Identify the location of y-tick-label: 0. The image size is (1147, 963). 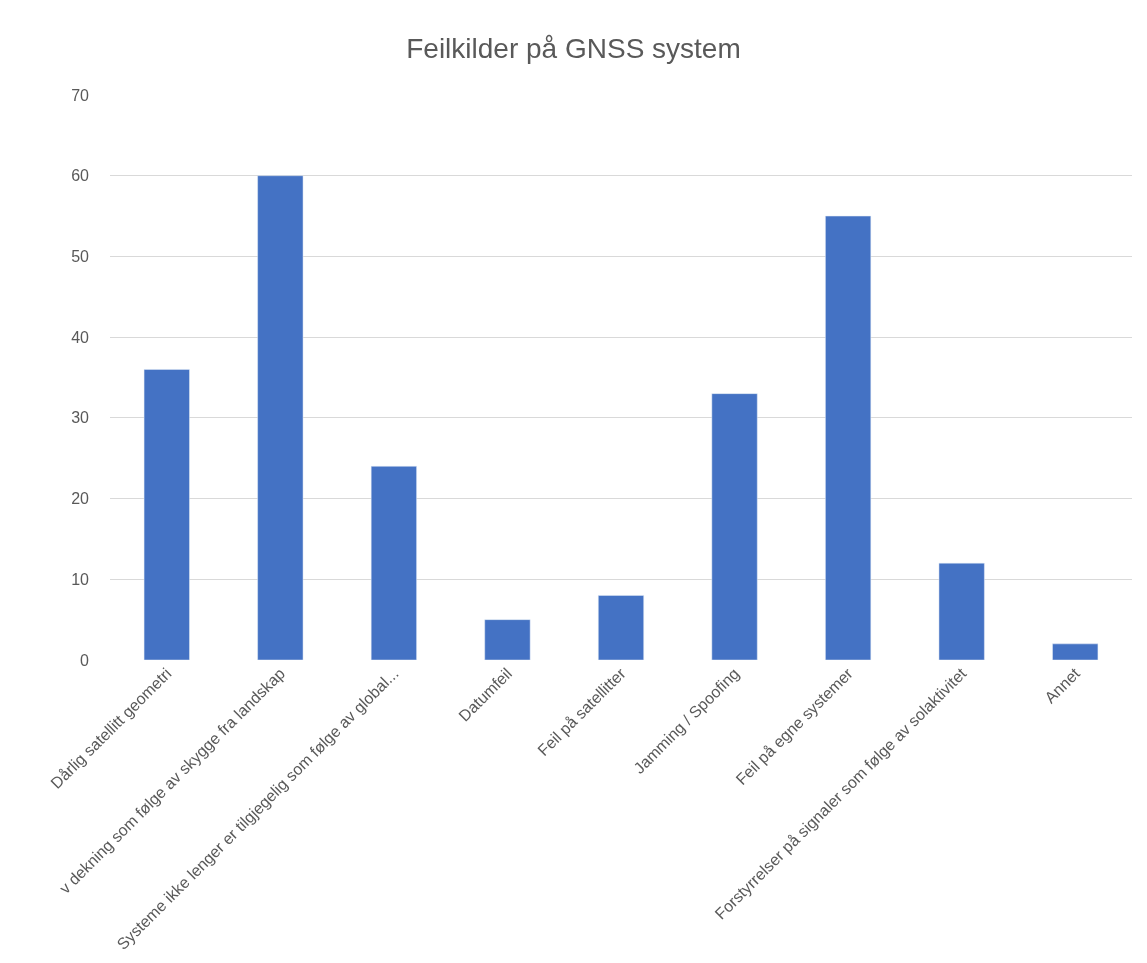
(85, 660).